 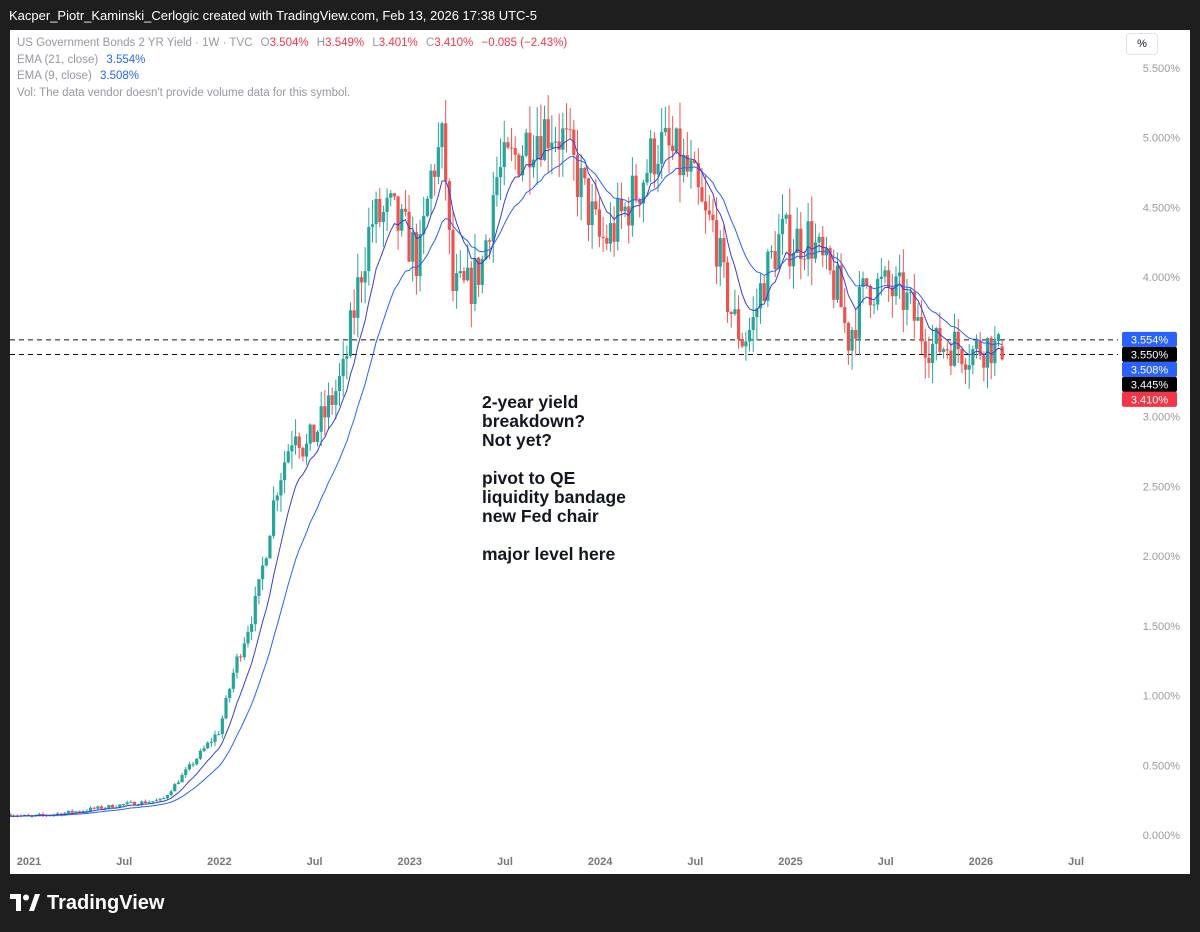 I want to click on price-tag-label: 3.550%, so click(x=1150, y=355).